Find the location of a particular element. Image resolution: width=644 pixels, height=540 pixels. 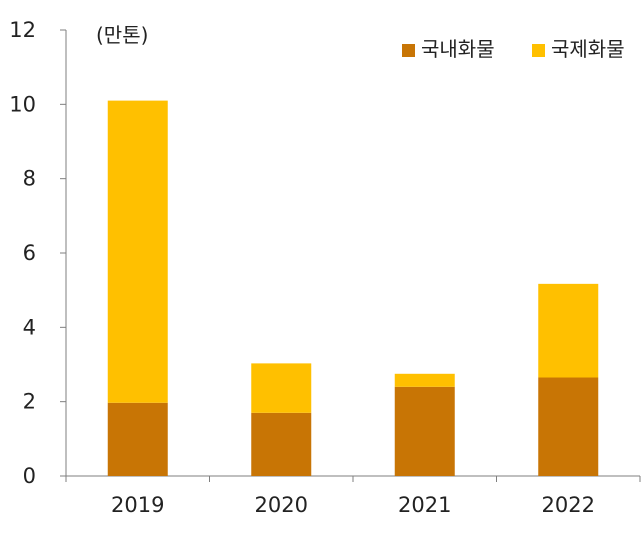

x-axis: 2019 2020 2021 2022 is located at coordinates (353, 496).